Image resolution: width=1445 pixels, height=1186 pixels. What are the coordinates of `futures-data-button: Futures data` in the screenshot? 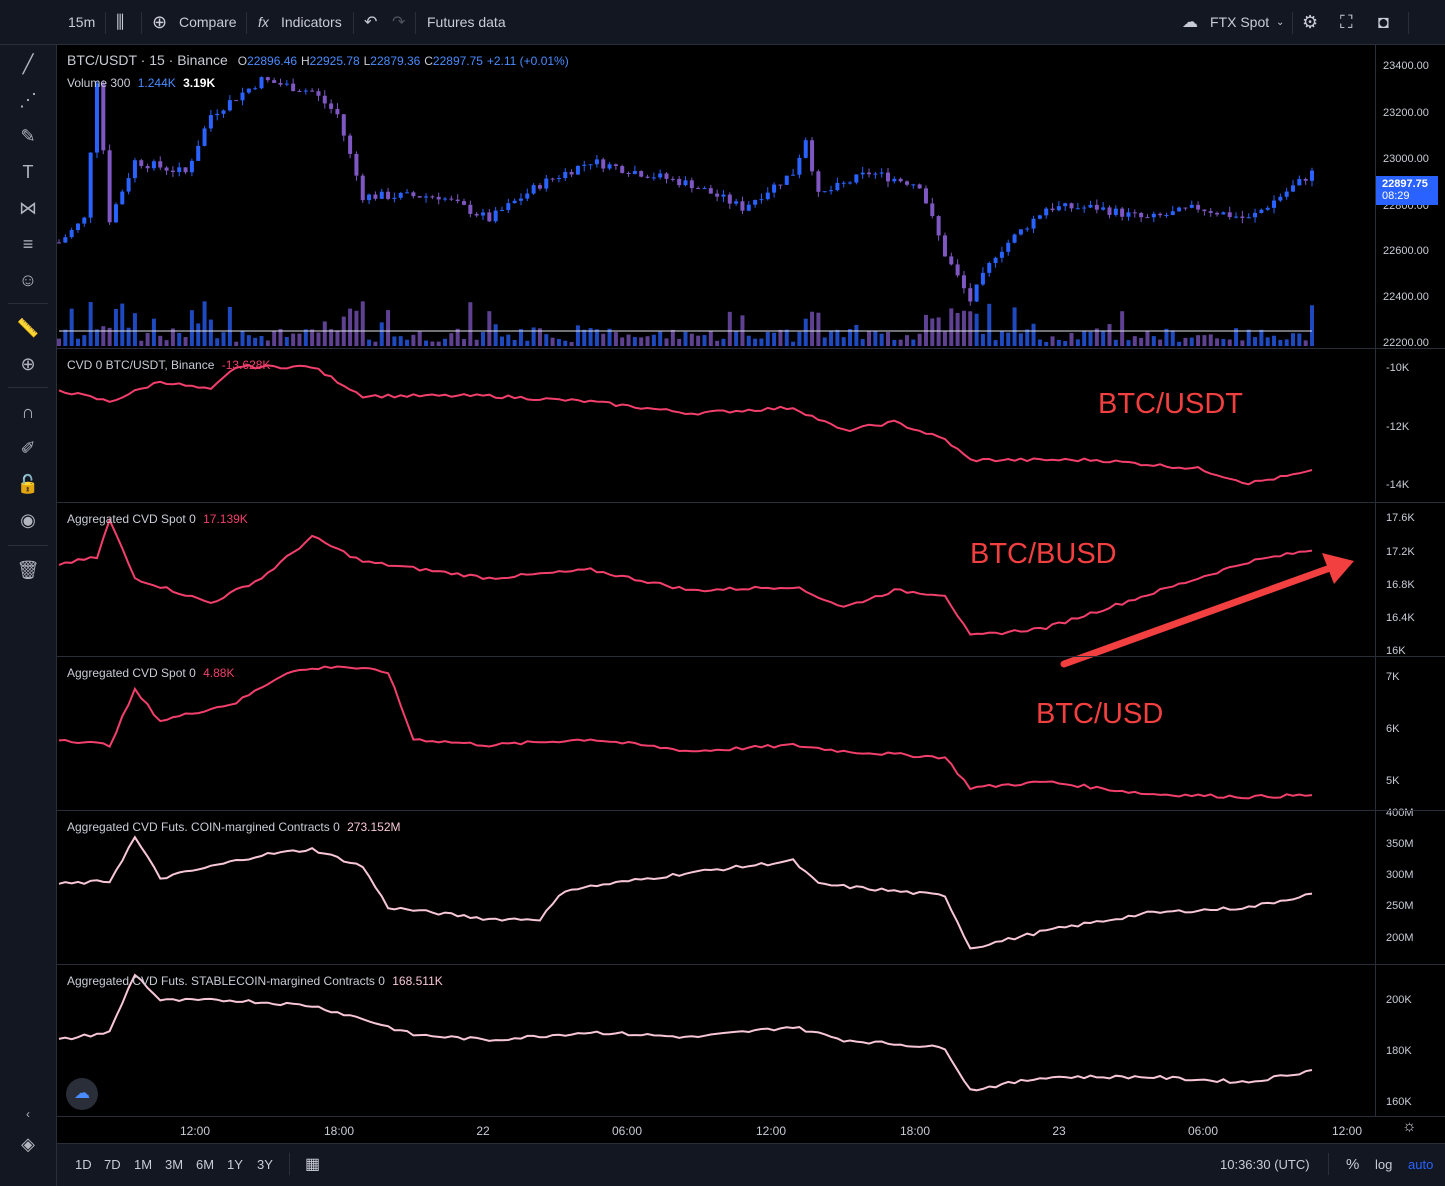 It's located at (466, 22).